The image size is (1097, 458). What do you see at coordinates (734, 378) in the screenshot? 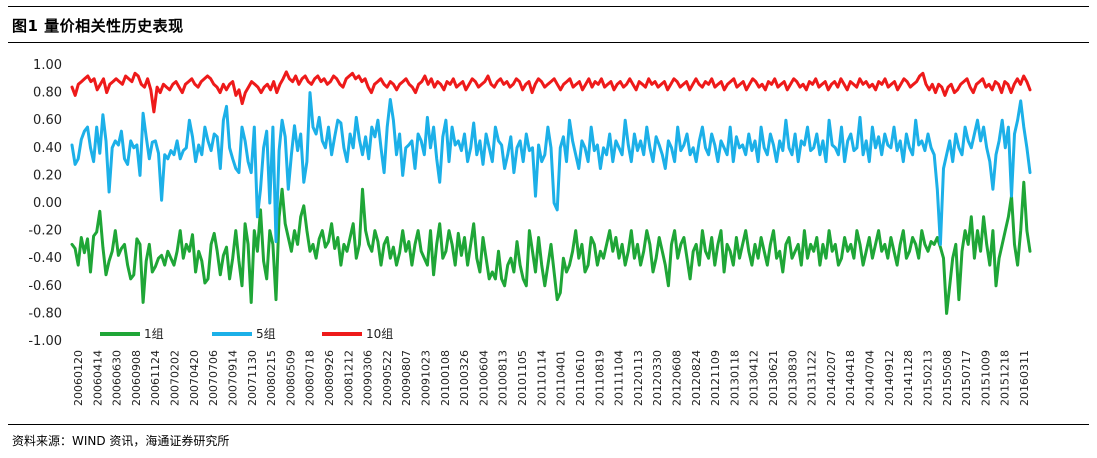
I see `x-tick-label: 20130118` at bounding box center [734, 378].